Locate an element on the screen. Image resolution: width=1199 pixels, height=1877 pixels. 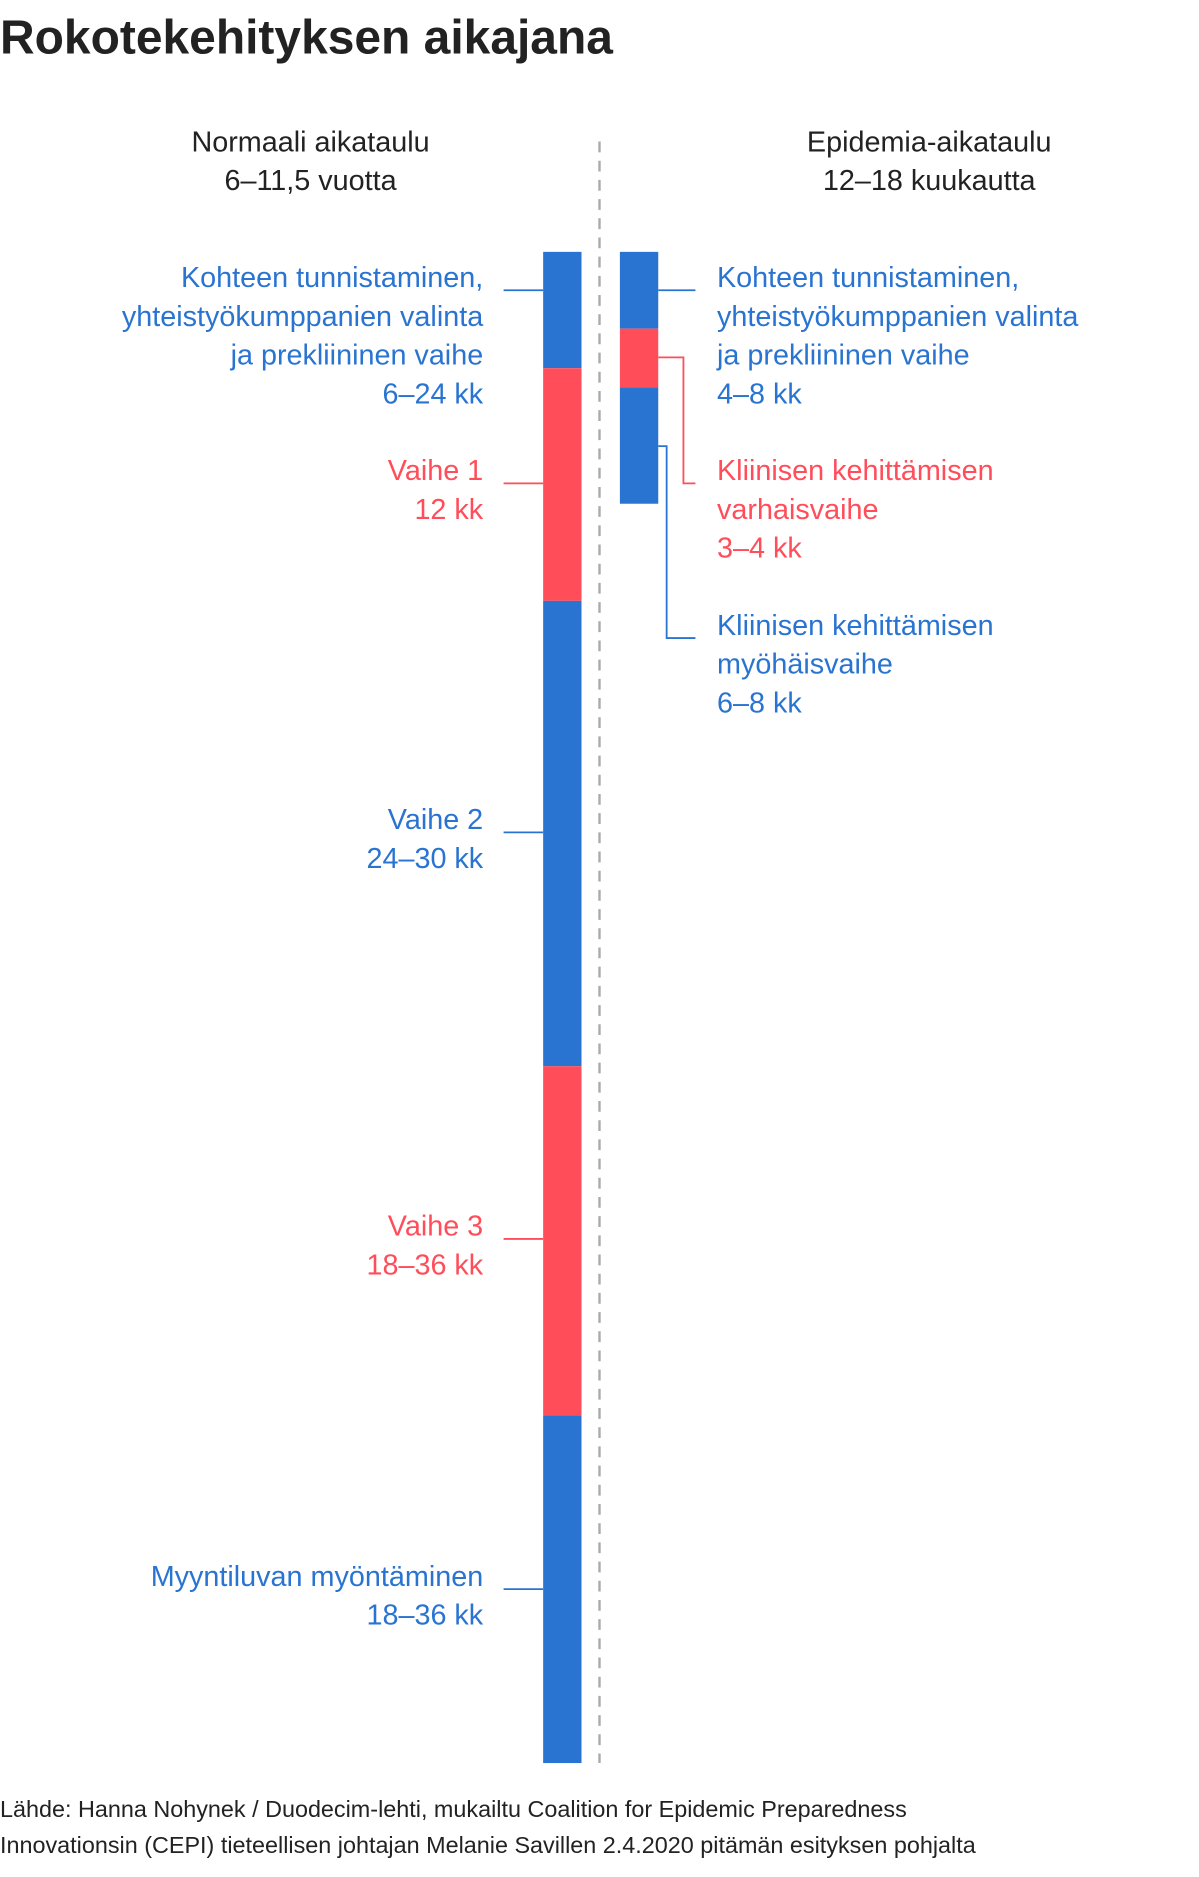
phase-label: 24–30 kk is located at coordinates (424, 859).